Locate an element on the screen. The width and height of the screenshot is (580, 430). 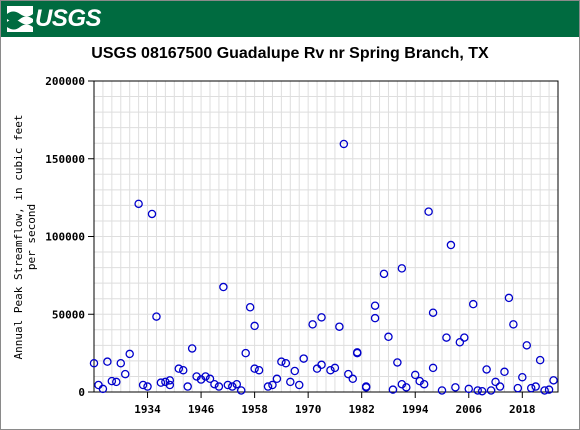
x-tick-labels: 1934 1946 1958 1970 1982 1994 2006 2018 is located at coordinates (334, 409).